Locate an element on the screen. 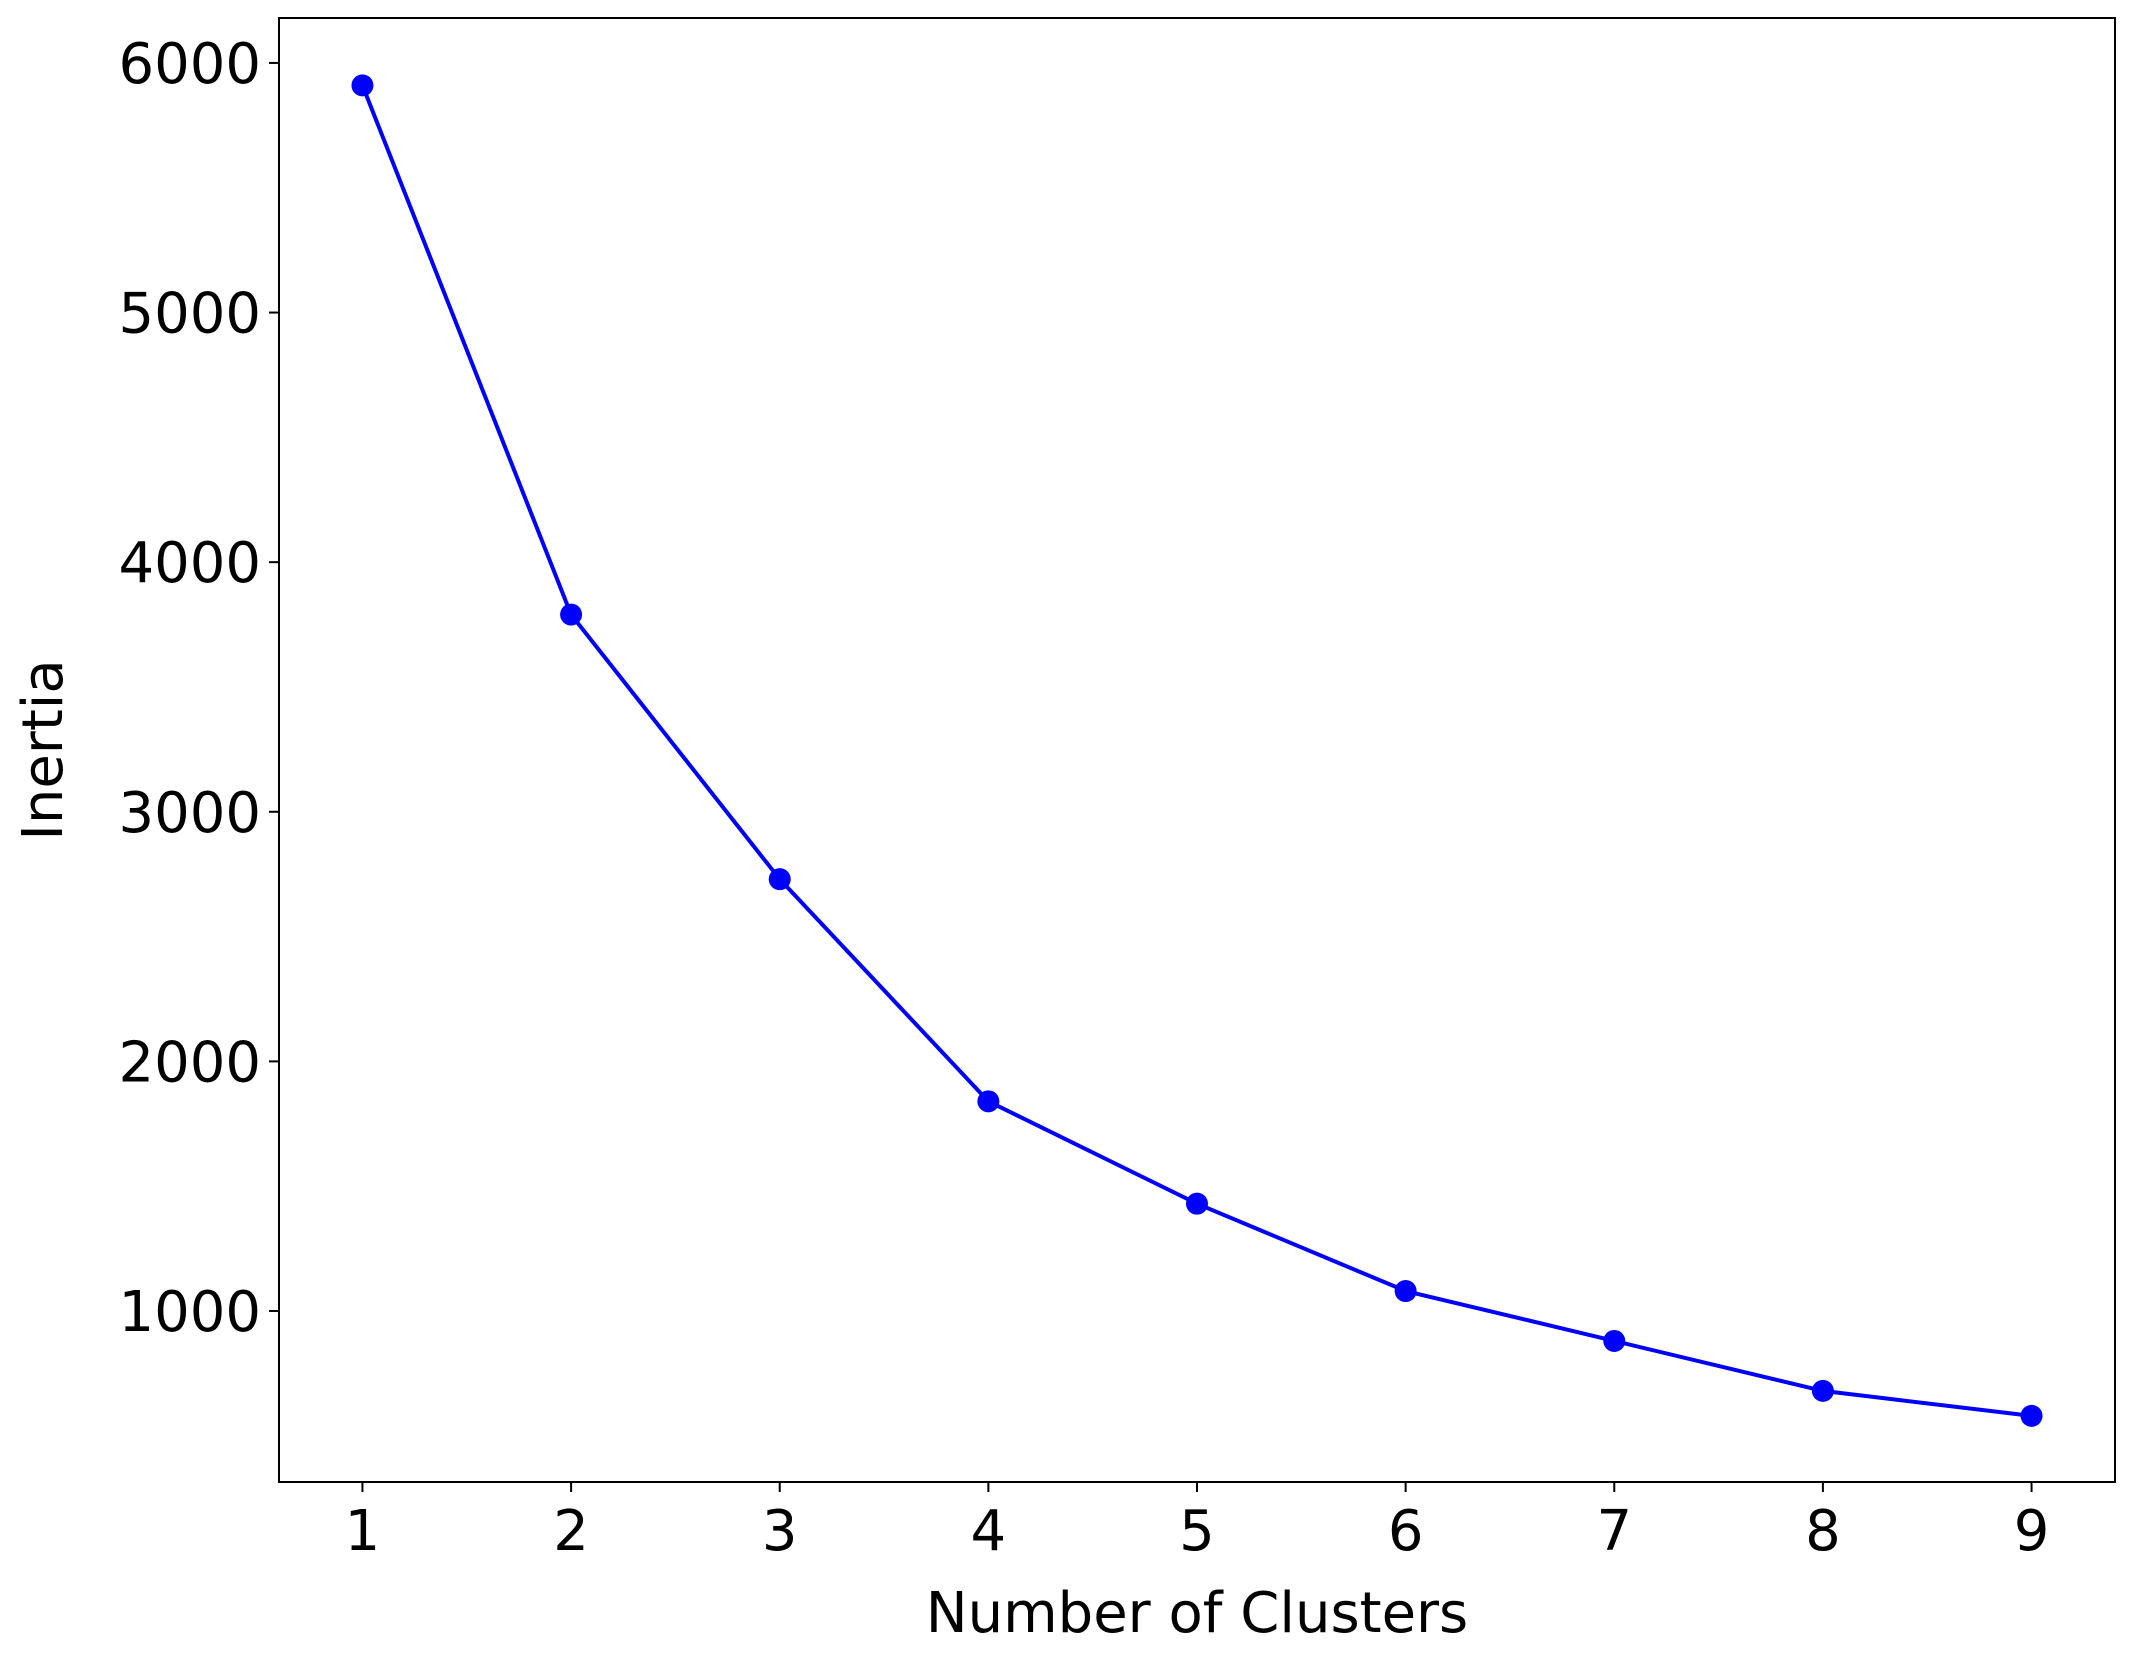 This screenshot has width=2135, height=1661. x-tick-label: 1 is located at coordinates (363, 1531).